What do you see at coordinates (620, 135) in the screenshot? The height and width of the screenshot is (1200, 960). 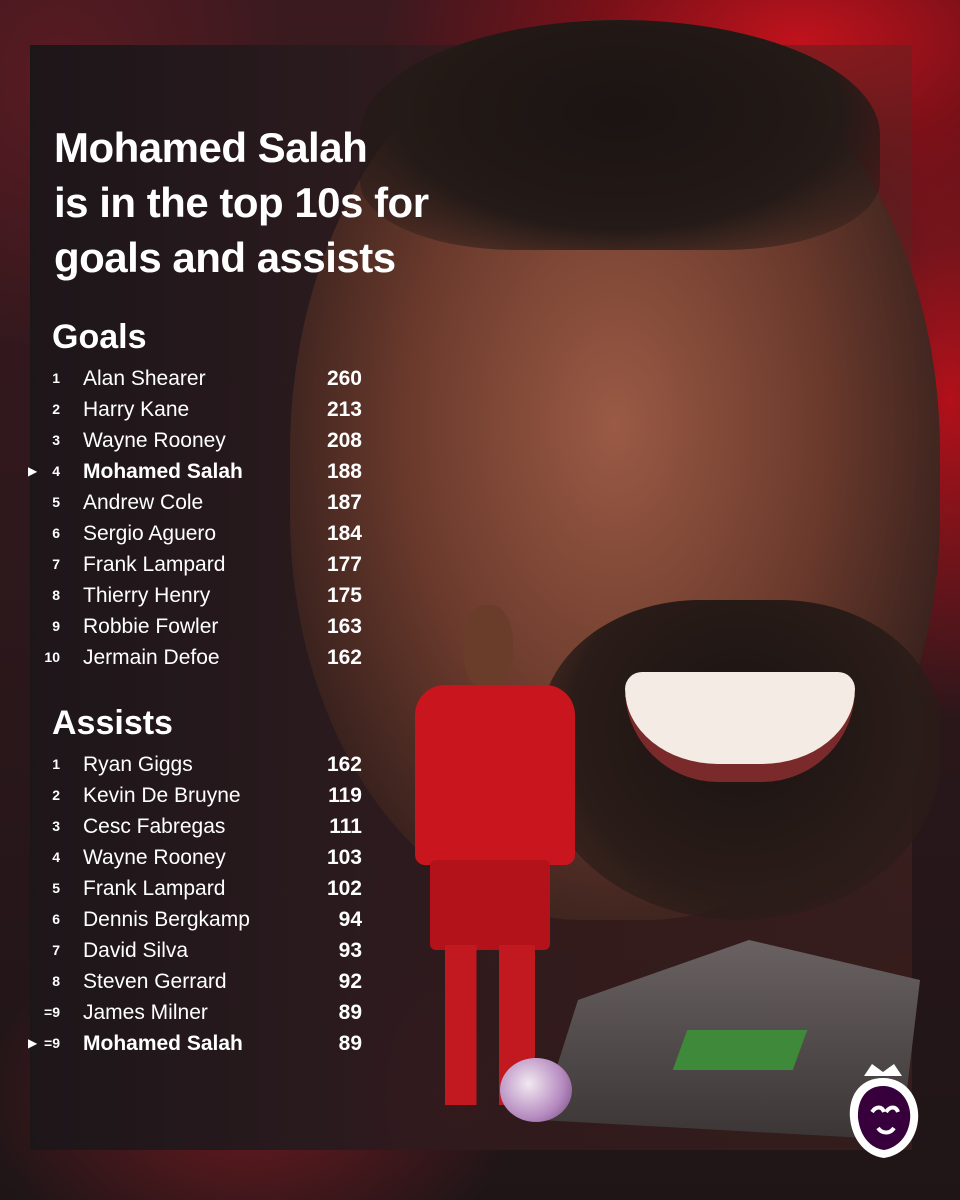 I see `portrait-hair` at bounding box center [620, 135].